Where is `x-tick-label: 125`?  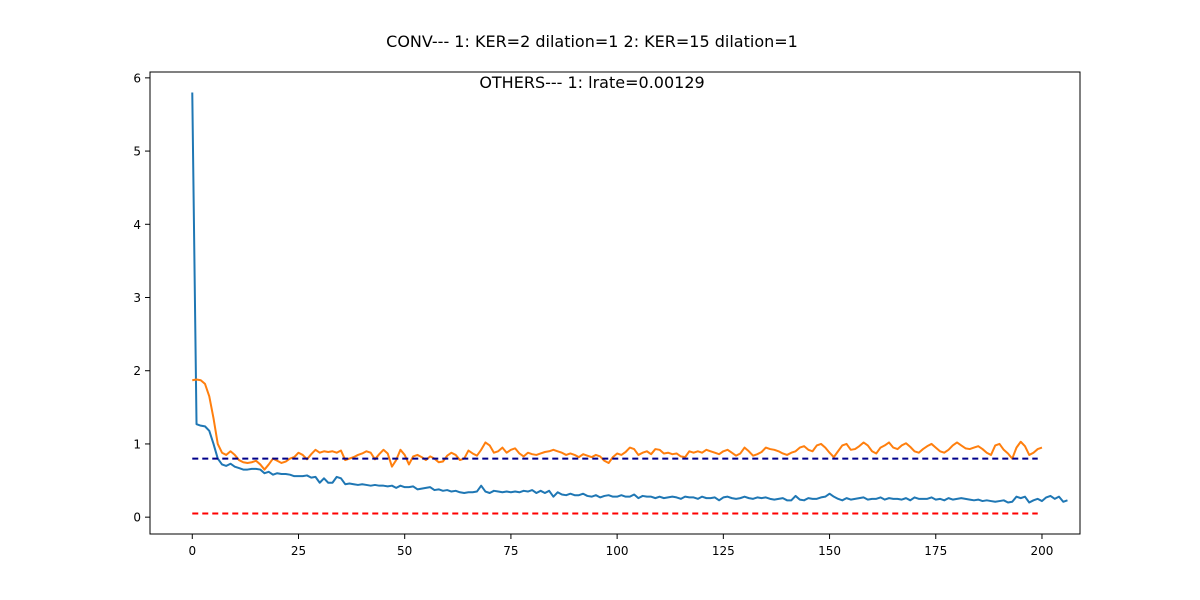
x-tick-label: 125 is located at coordinates (723, 551).